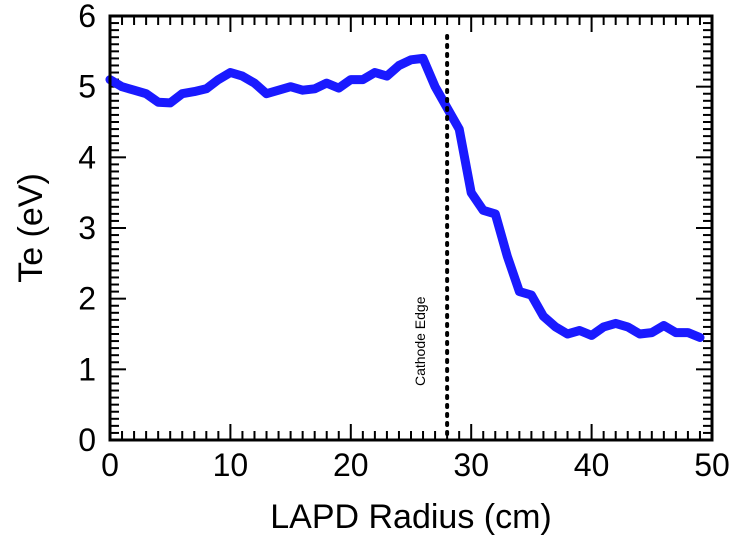 This screenshot has height=538, width=746. Describe the element at coordinates (87, 157) in the screenshot. I see `y-tick-label: 4` at that location.